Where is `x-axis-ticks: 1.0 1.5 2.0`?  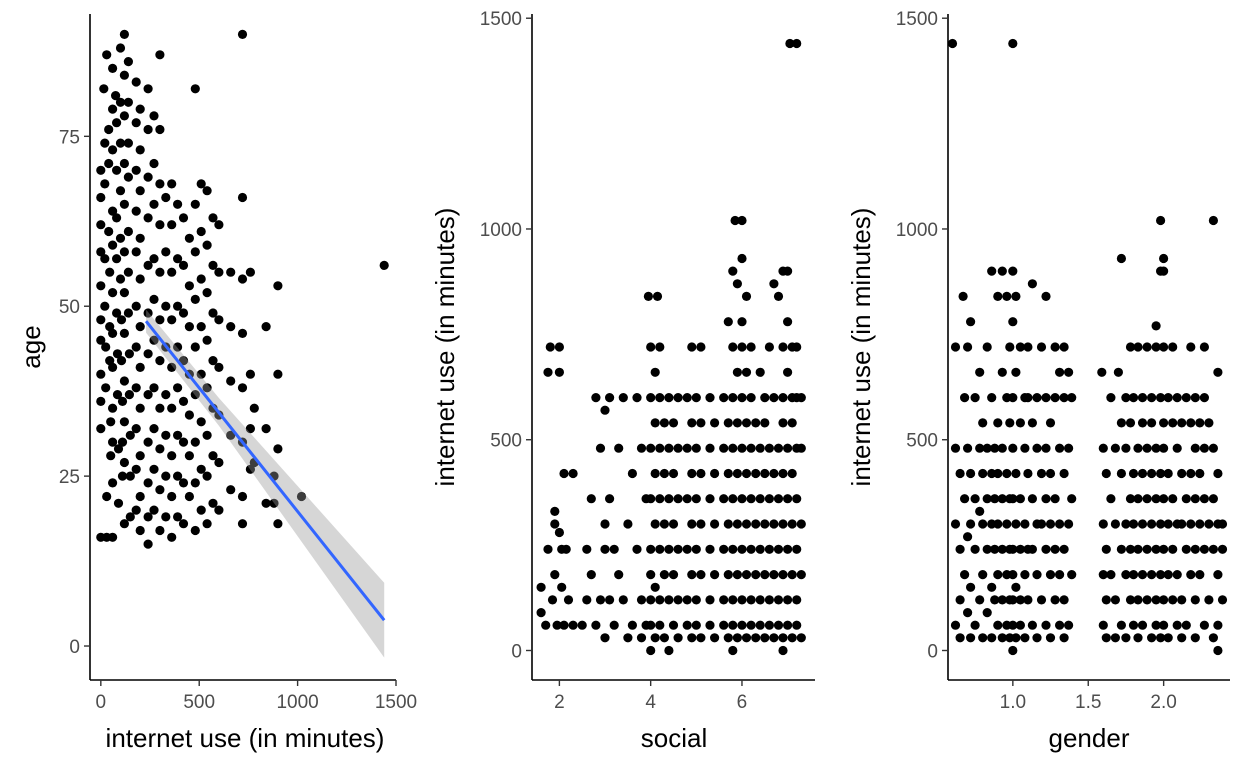 x-axis-ticks: 1.0 1.5 2.0 is located at coordinates (1088, 696).